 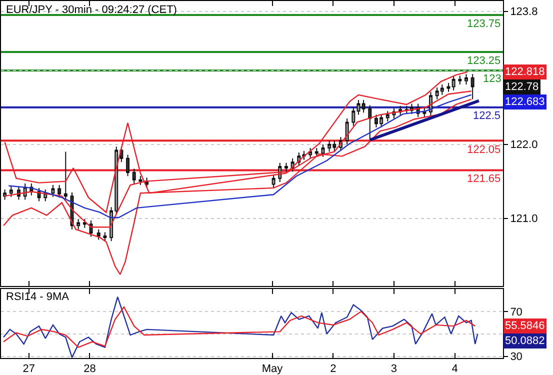 I want to click on text: 122.78, so click(x=522, y=87).